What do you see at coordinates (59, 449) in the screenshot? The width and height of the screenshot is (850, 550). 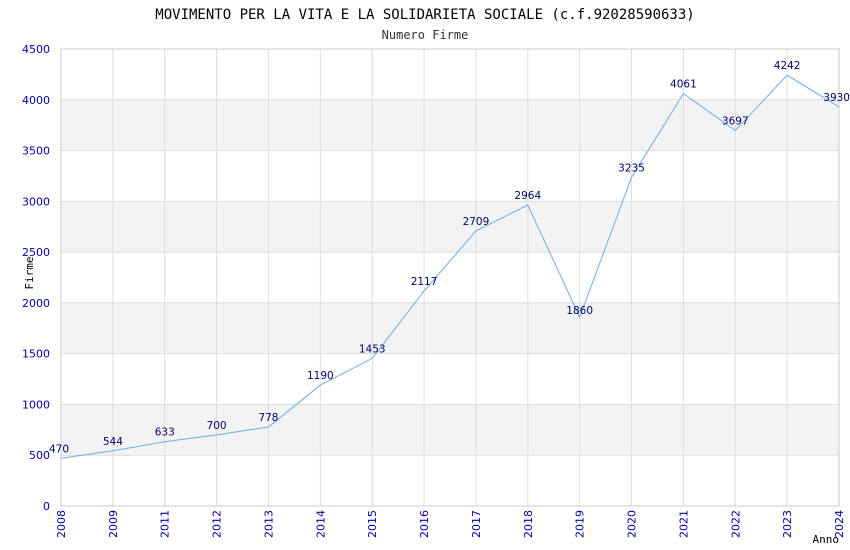 I see `data-label: 470` at bounding box center [59, 449].